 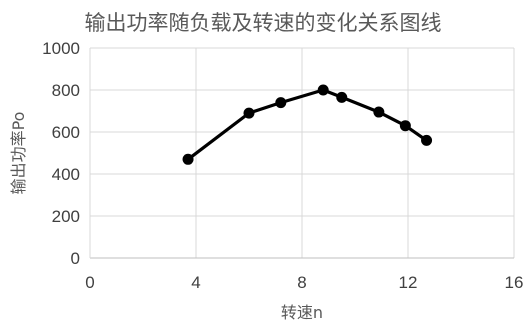 What do you see at coordinates (66, 216) in the screenshot?
I see `y-tick-label: 200` at bounding box center [66, 216].